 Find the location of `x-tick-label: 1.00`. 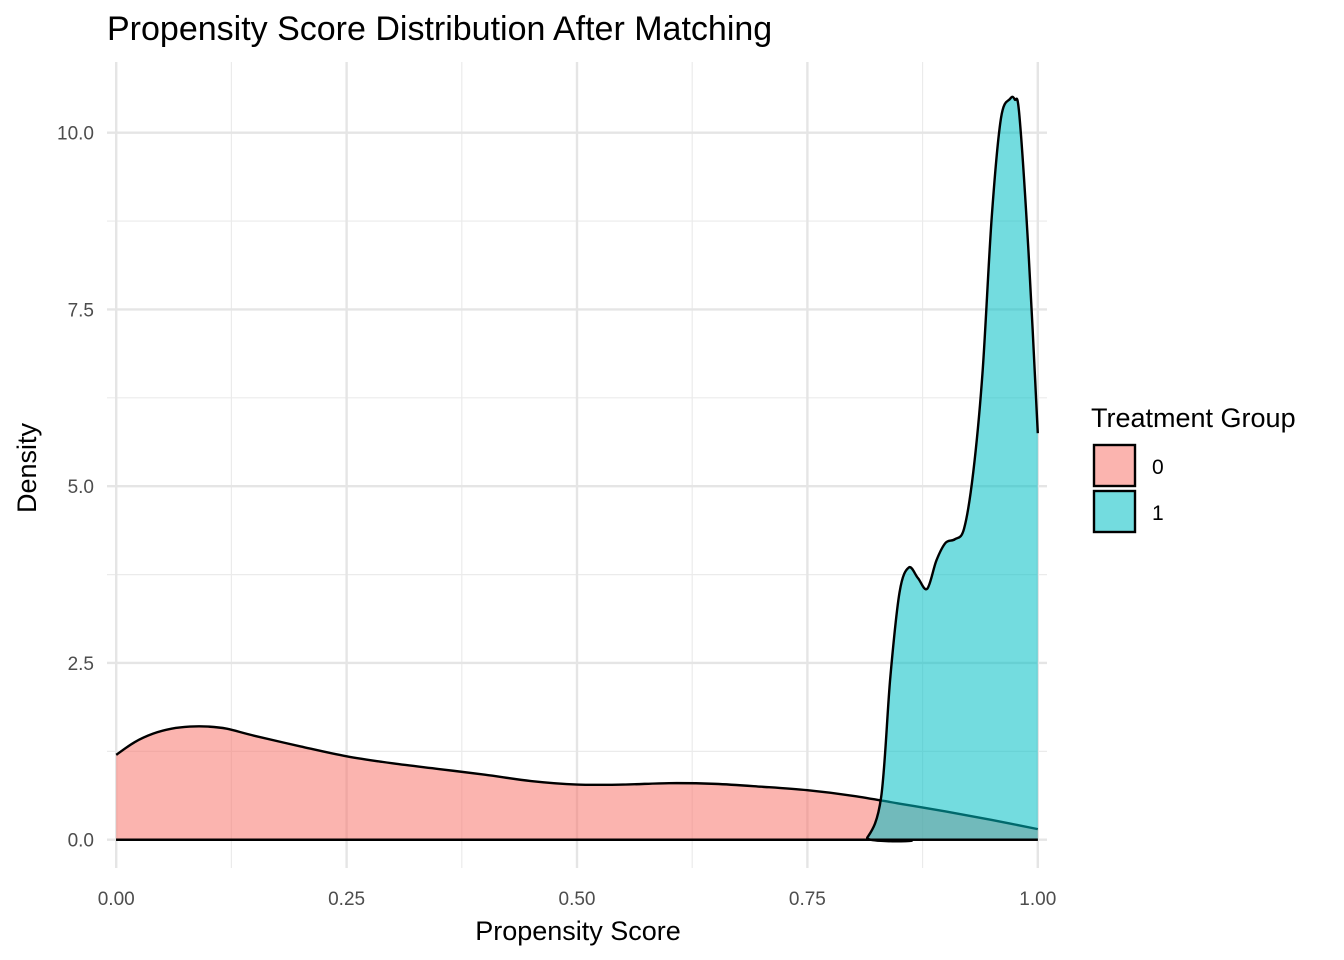

x-tick-label: 1.00 is located at coordinates (1037, 899).